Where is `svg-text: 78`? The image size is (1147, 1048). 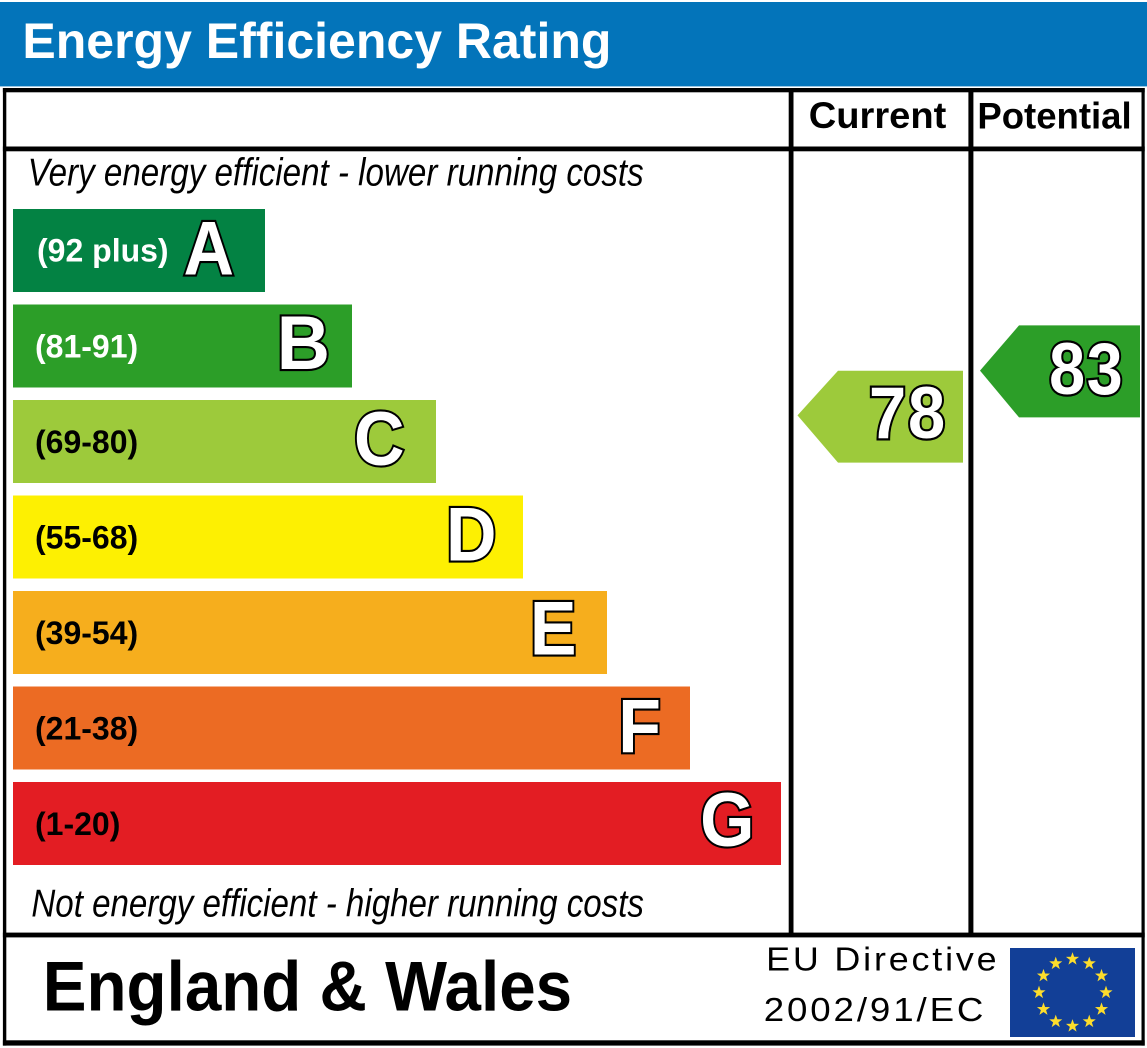
svg-text: 78 is located at coordinates (908, 412).